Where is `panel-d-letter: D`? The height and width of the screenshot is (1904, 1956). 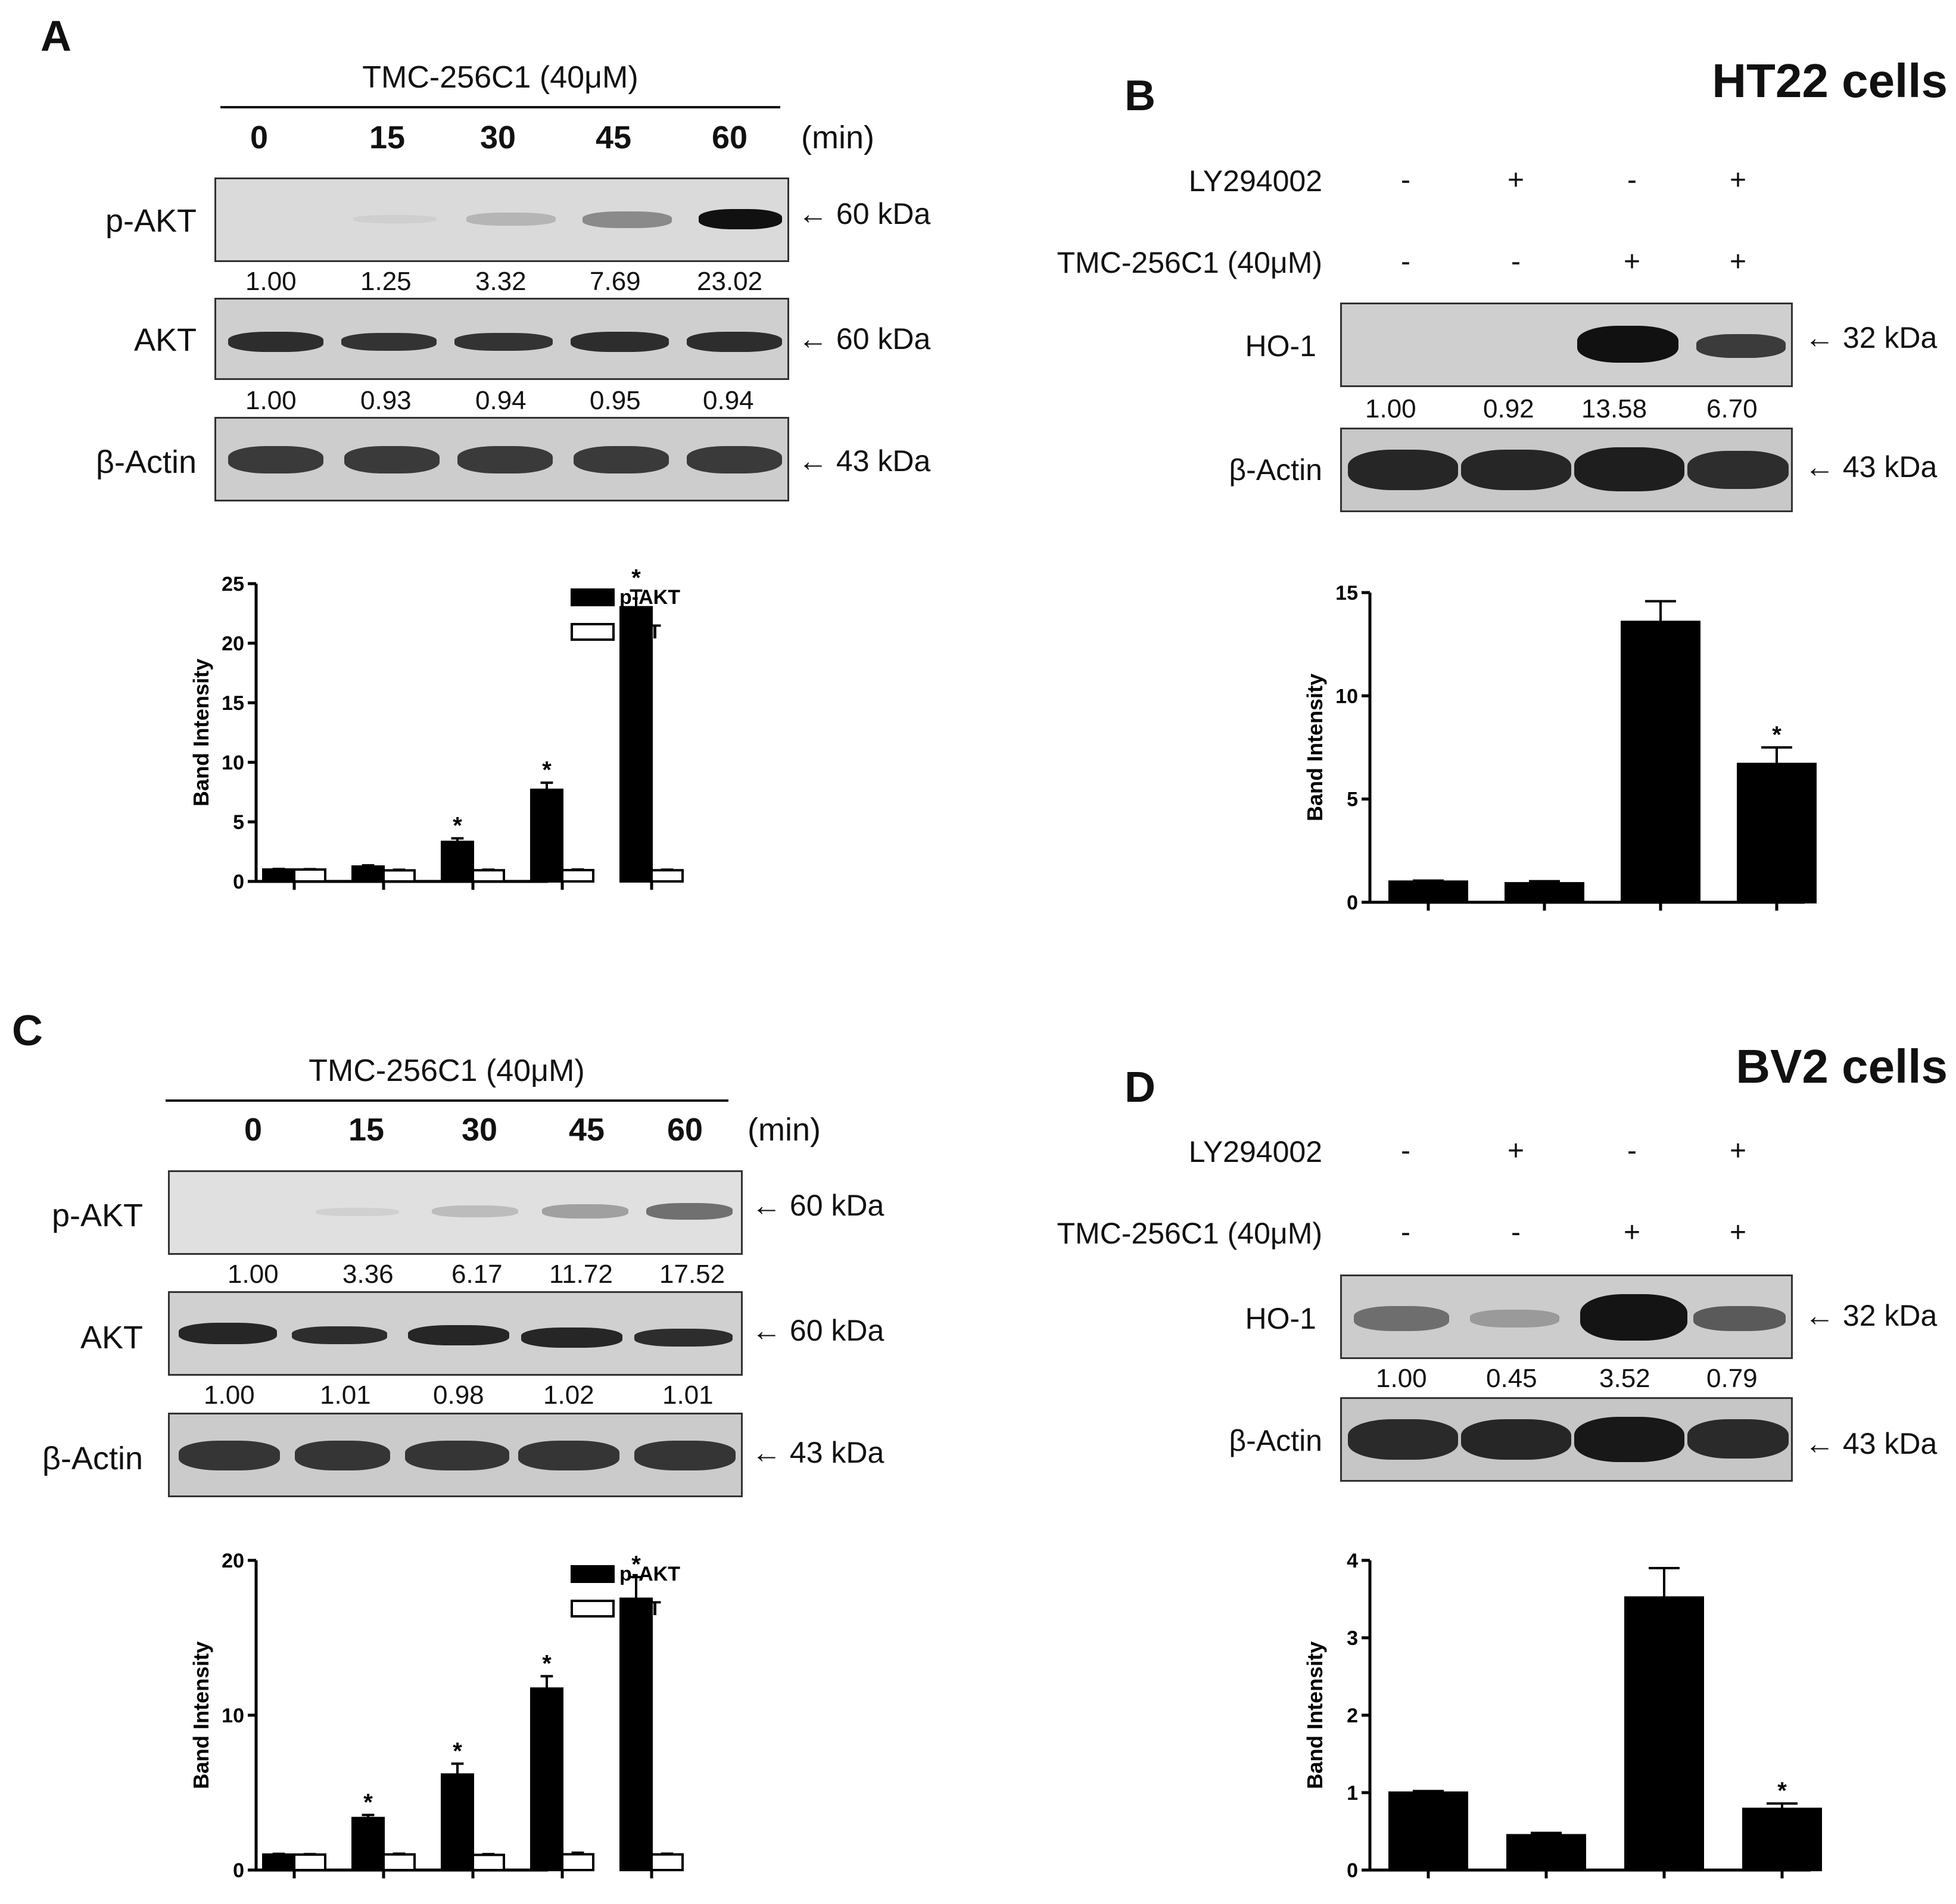 panel-d-letter: D is located at coordinates (1140, 1087).